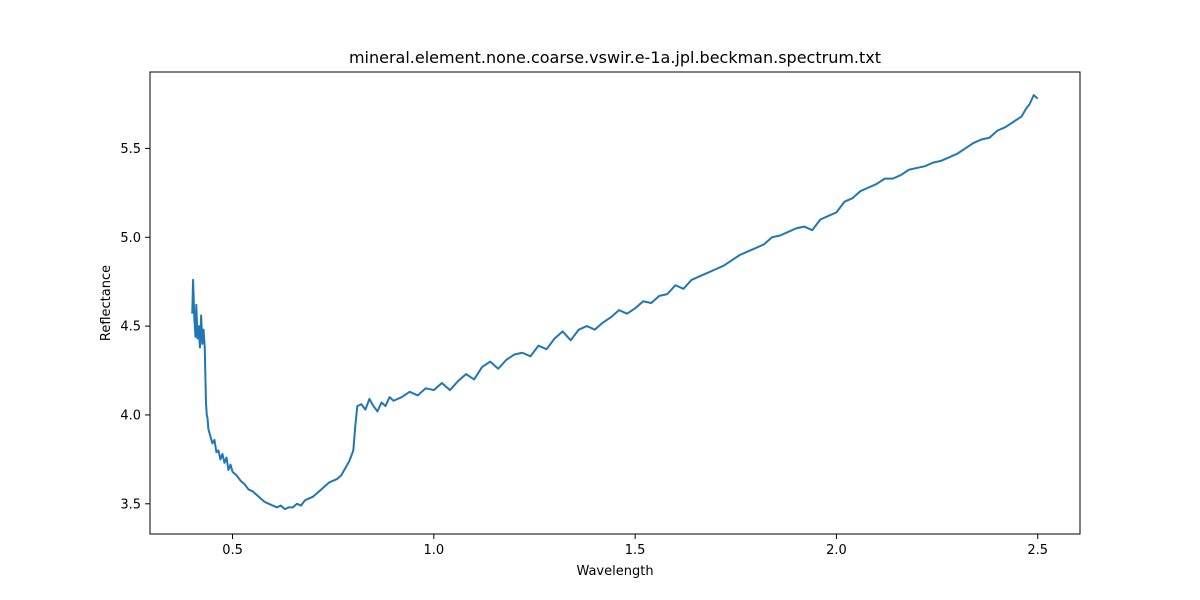 The image size is (1200, 600). What do you see at coordinates (1037, 550) in the screenshot?
I see `x-tick-label: 2.5` at bounding box center [1037, 550].